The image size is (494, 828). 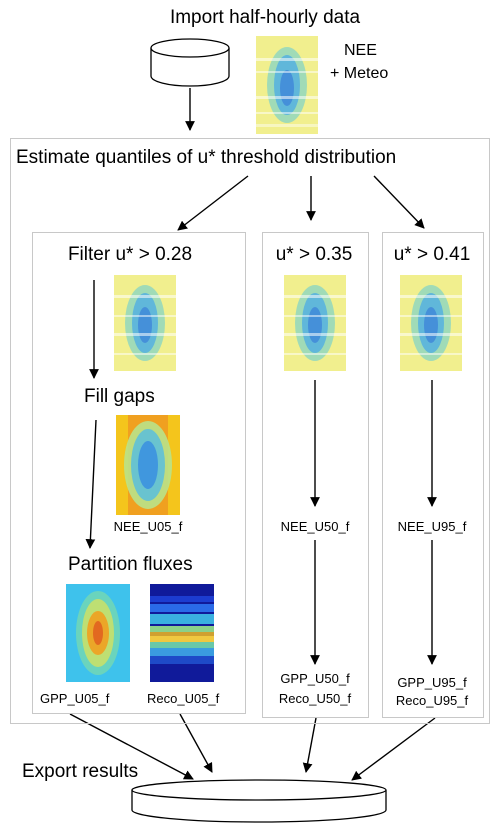 What do you see at coordinates (182, 633) in the screenshot?
I see `heatmap-reco-icon` at bounding box center [182, 633].